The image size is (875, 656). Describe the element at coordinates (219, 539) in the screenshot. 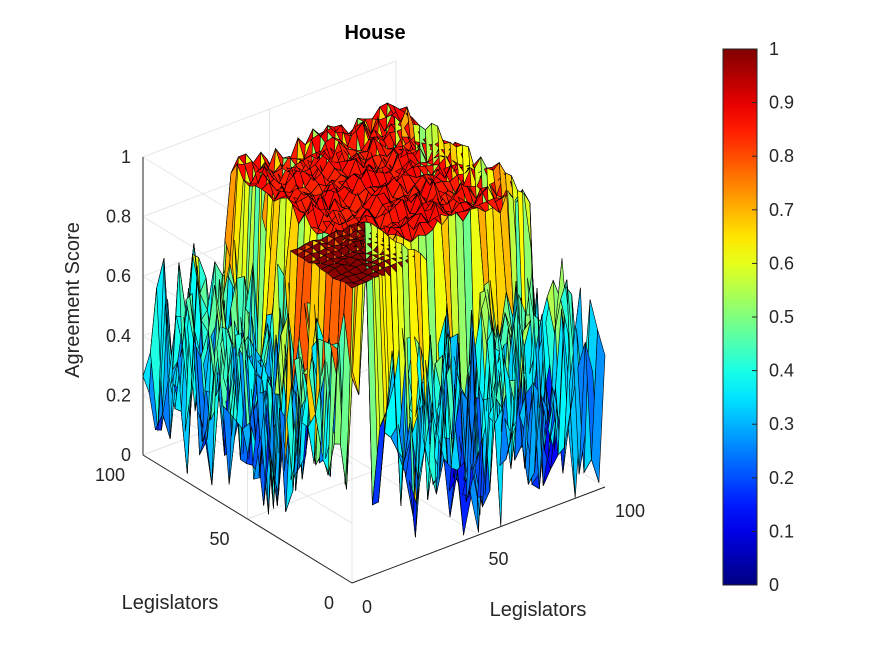

I see `y-tick-label: 50` at that location.